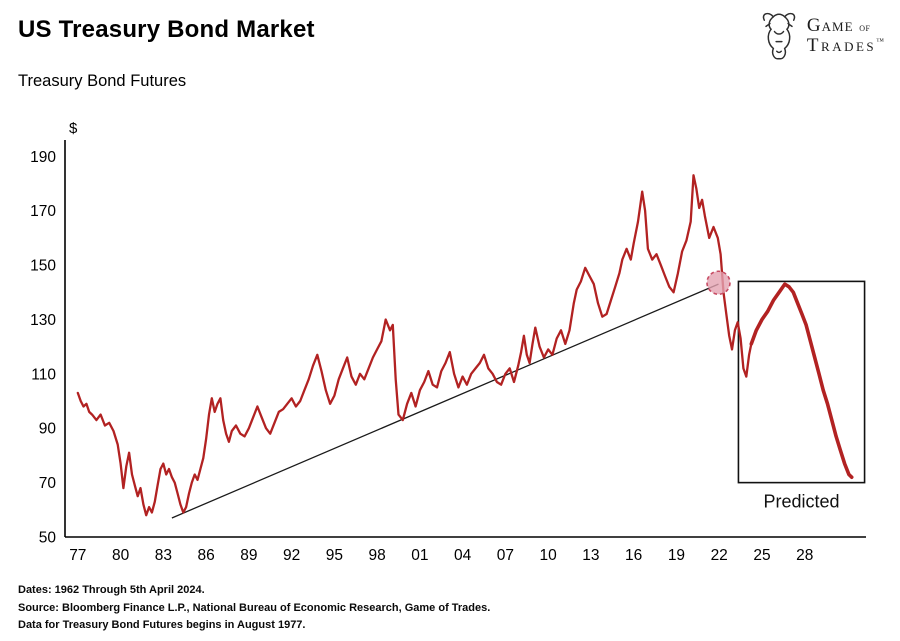 The width and height of the screenshot is (900, 641). What do you see at coordinates (48, 483) in the screenshot?
I see `y-tick-label: 70` at bounding box center [48, 483].